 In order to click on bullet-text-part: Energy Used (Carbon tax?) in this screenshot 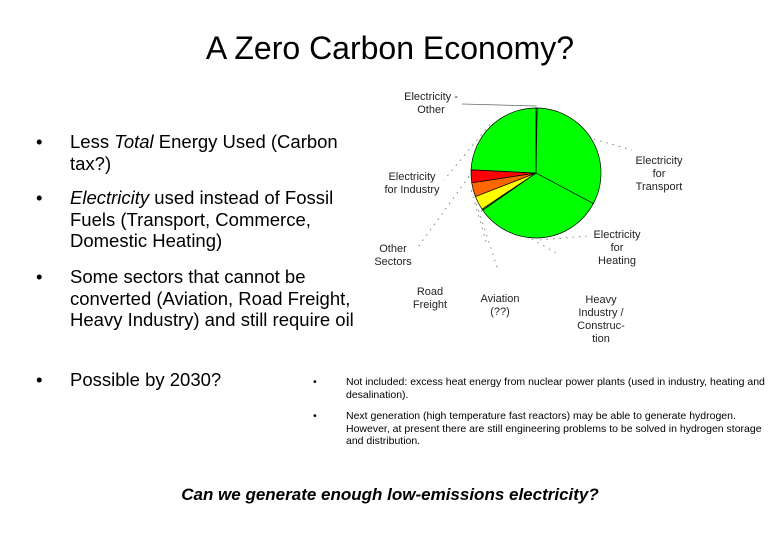, I will do `click(204, 152)`.